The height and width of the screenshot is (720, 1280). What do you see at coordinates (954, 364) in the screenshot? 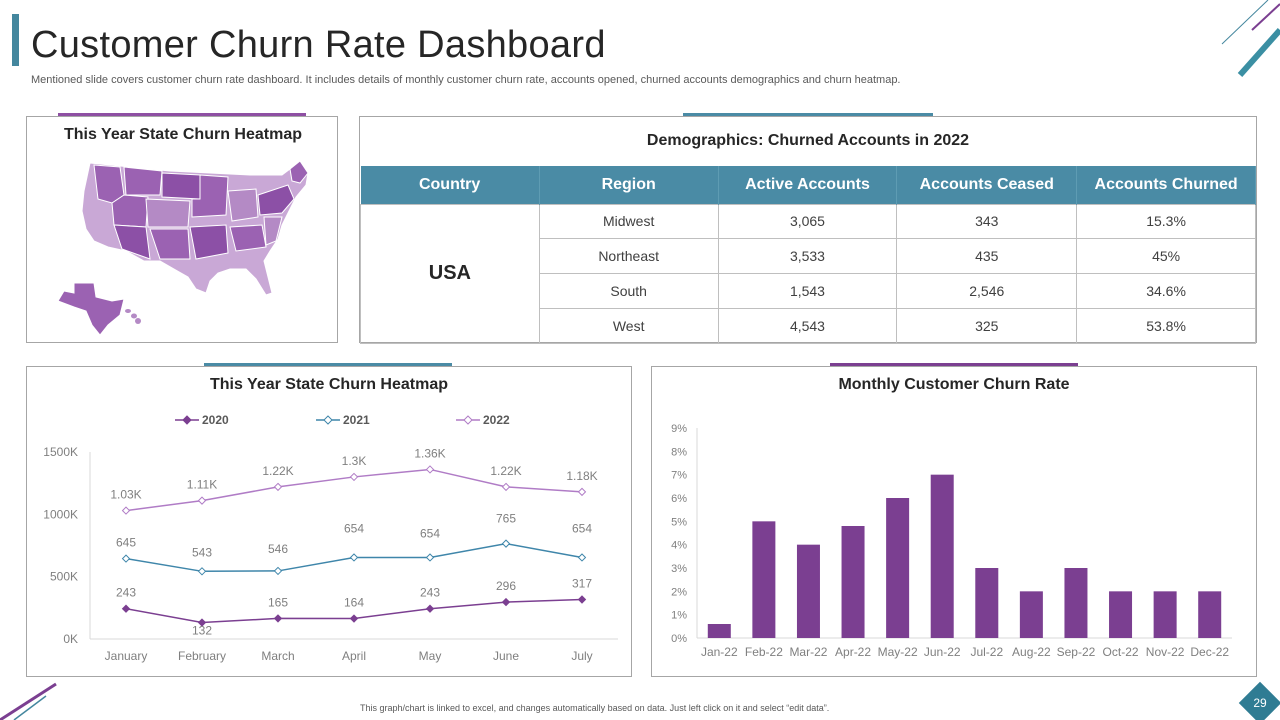
I see `bar-panel-tab` at bounding box center [954, 364].